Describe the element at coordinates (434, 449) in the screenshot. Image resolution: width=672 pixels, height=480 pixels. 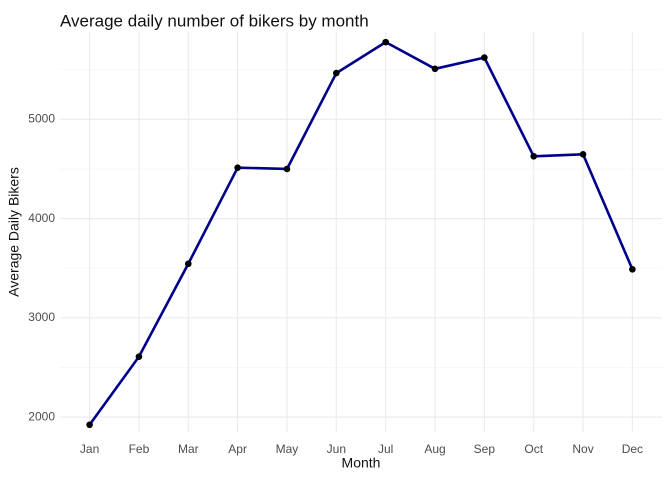
I see `x-tick-label: Aug` at that location.